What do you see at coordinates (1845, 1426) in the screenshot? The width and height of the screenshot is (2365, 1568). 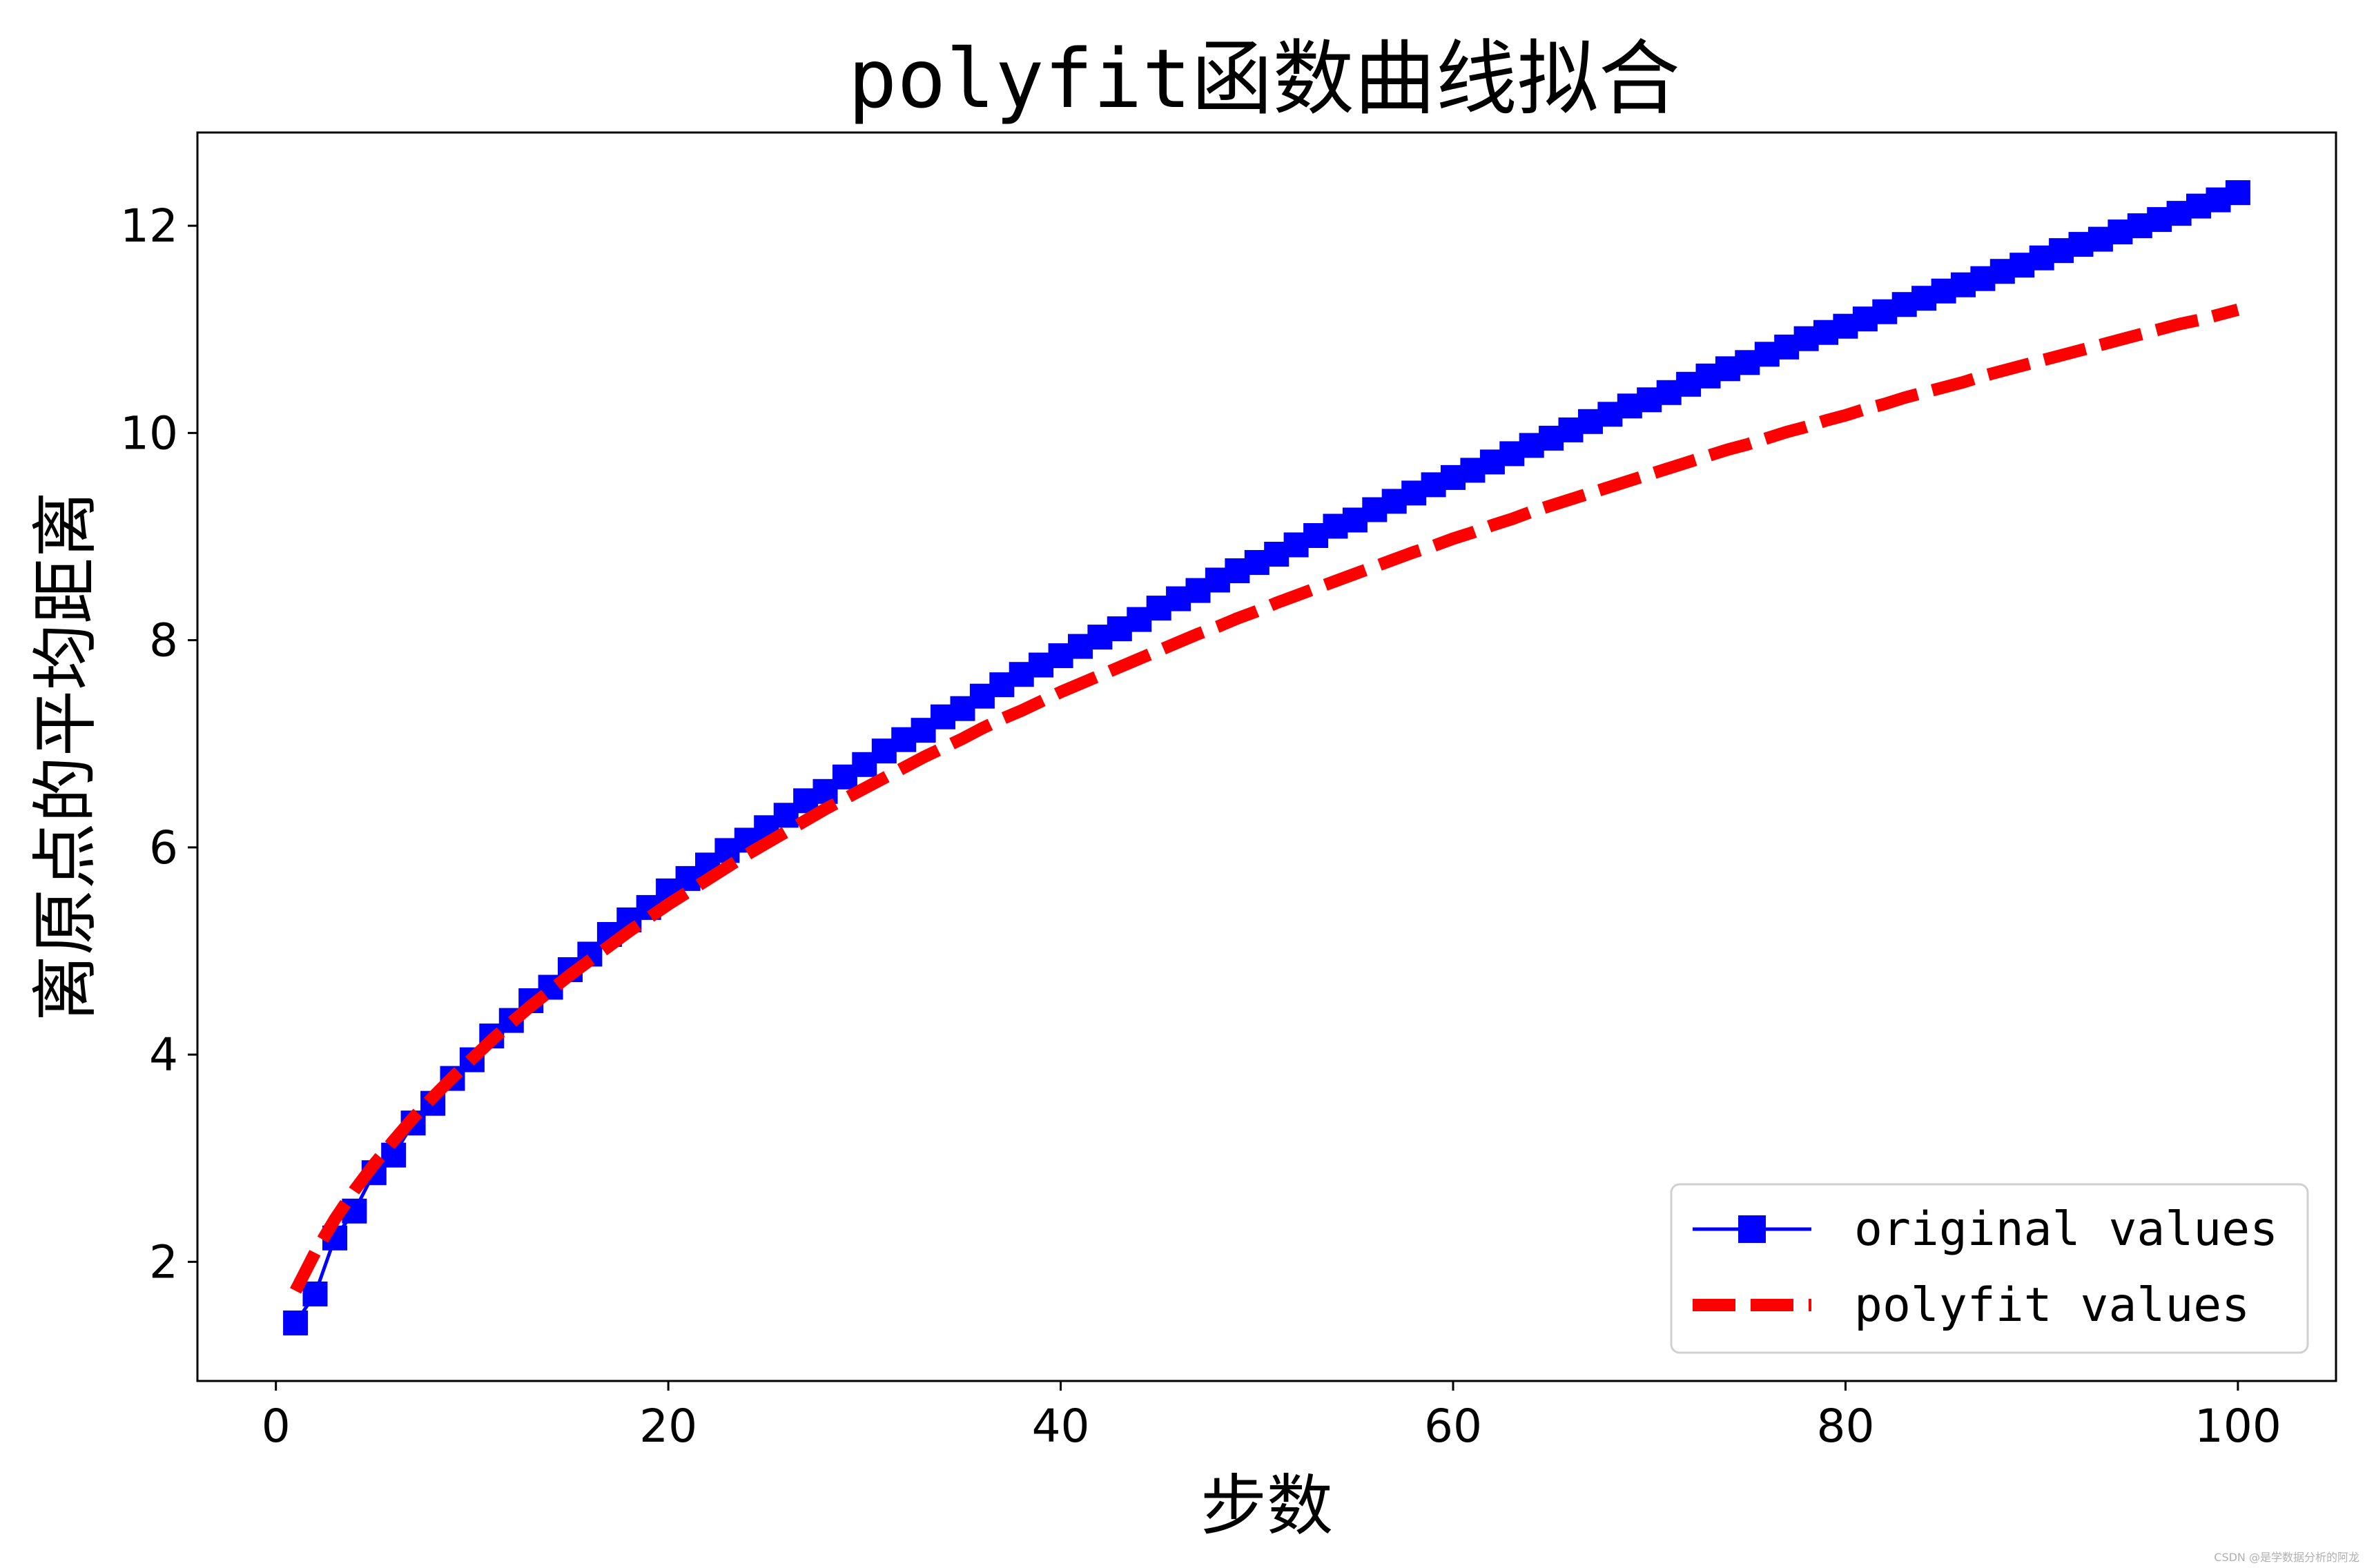 I see `x-tick-label: 80` at bounding box center [1845, 1426].